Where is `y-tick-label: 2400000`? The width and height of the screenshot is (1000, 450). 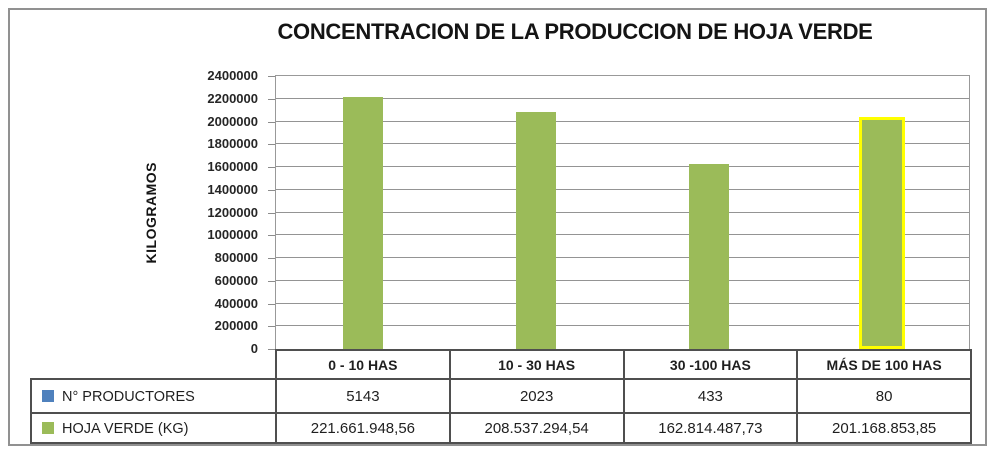
y-tick-label: 2400000 is located at coordinates (232, 75).